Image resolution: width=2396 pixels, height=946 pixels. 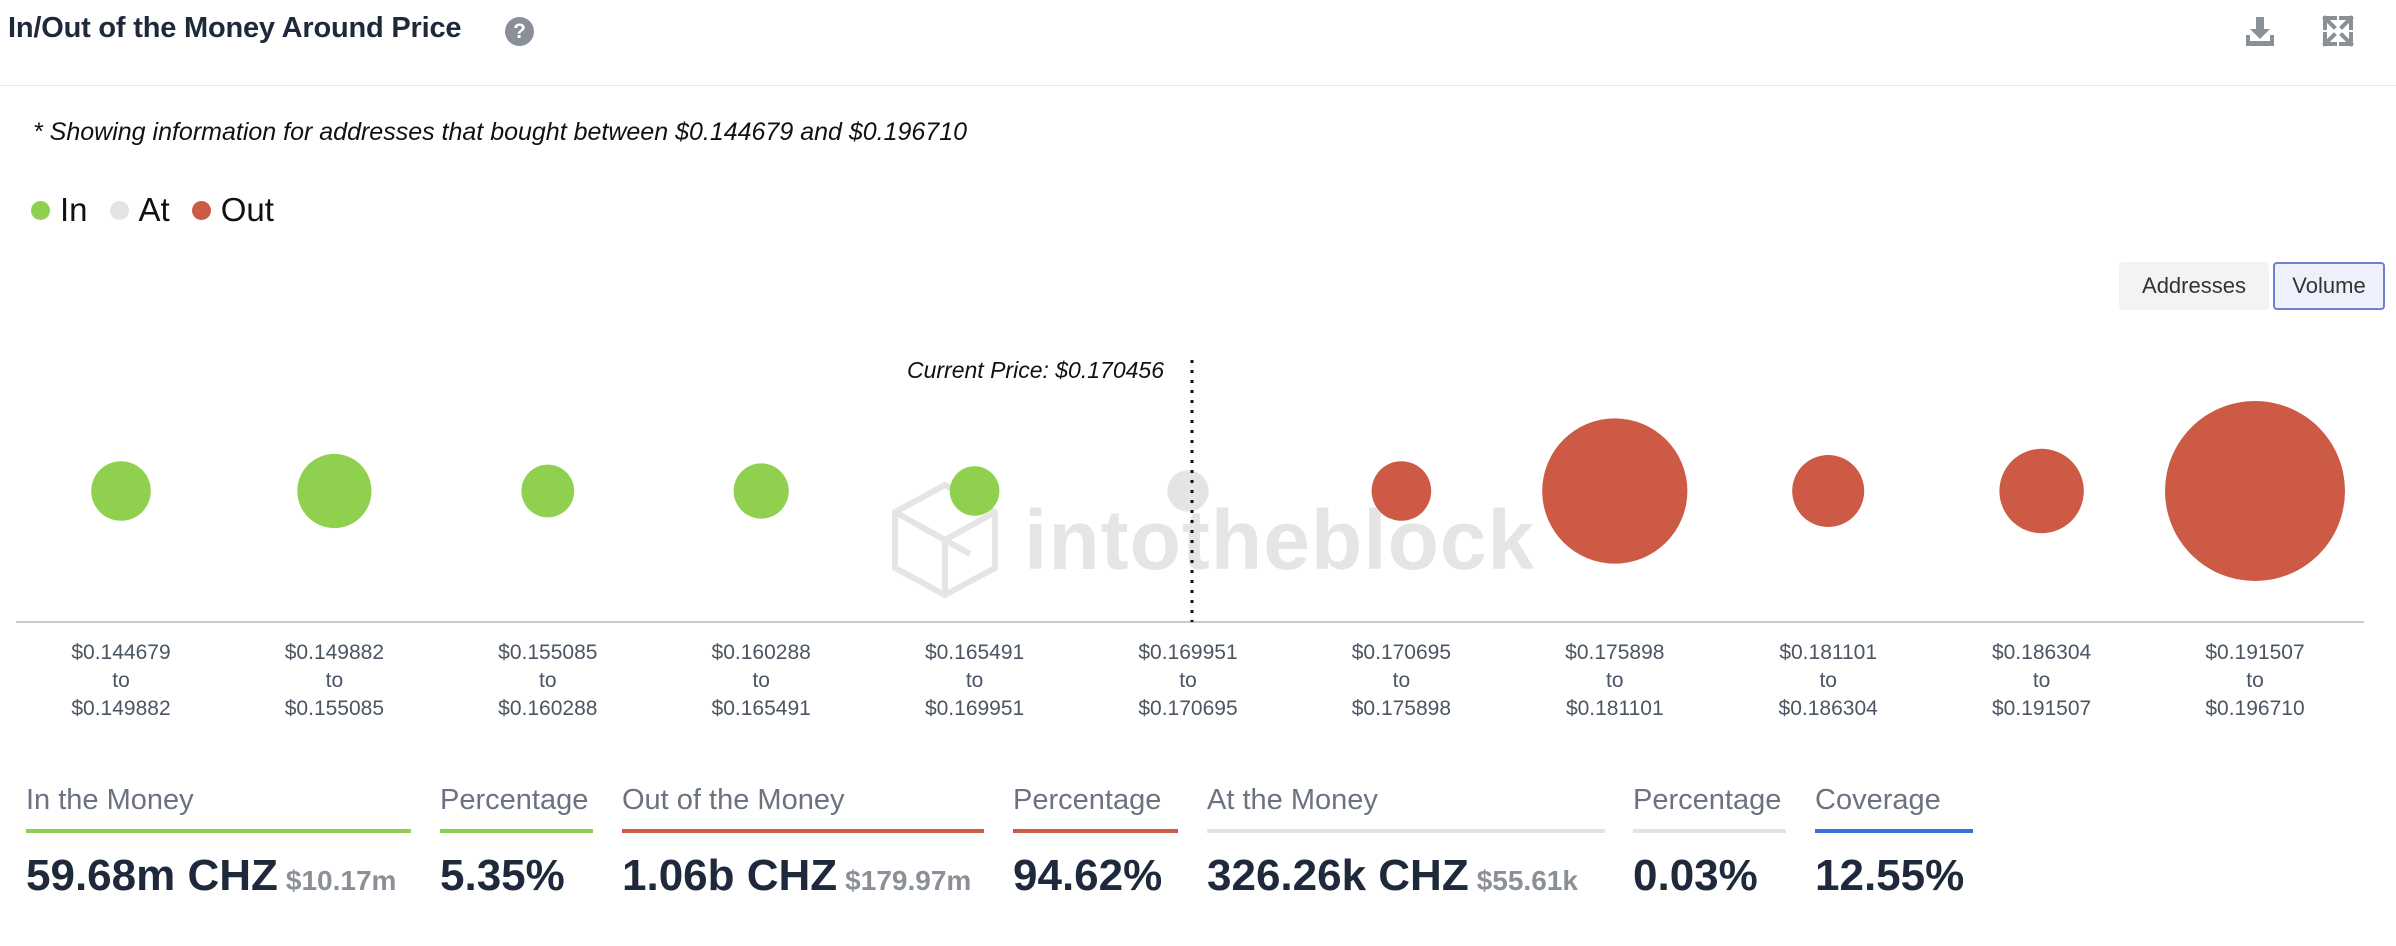 I want to click on metric-toggle: Addresses Volume, so click(x=2252, y=286).